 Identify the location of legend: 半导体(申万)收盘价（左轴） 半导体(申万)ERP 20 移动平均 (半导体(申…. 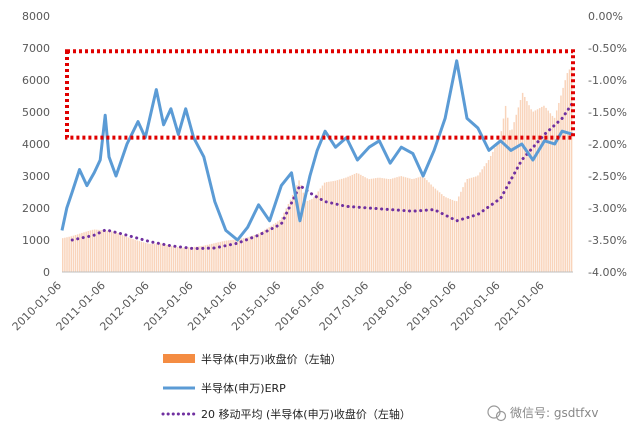
(286, 386).